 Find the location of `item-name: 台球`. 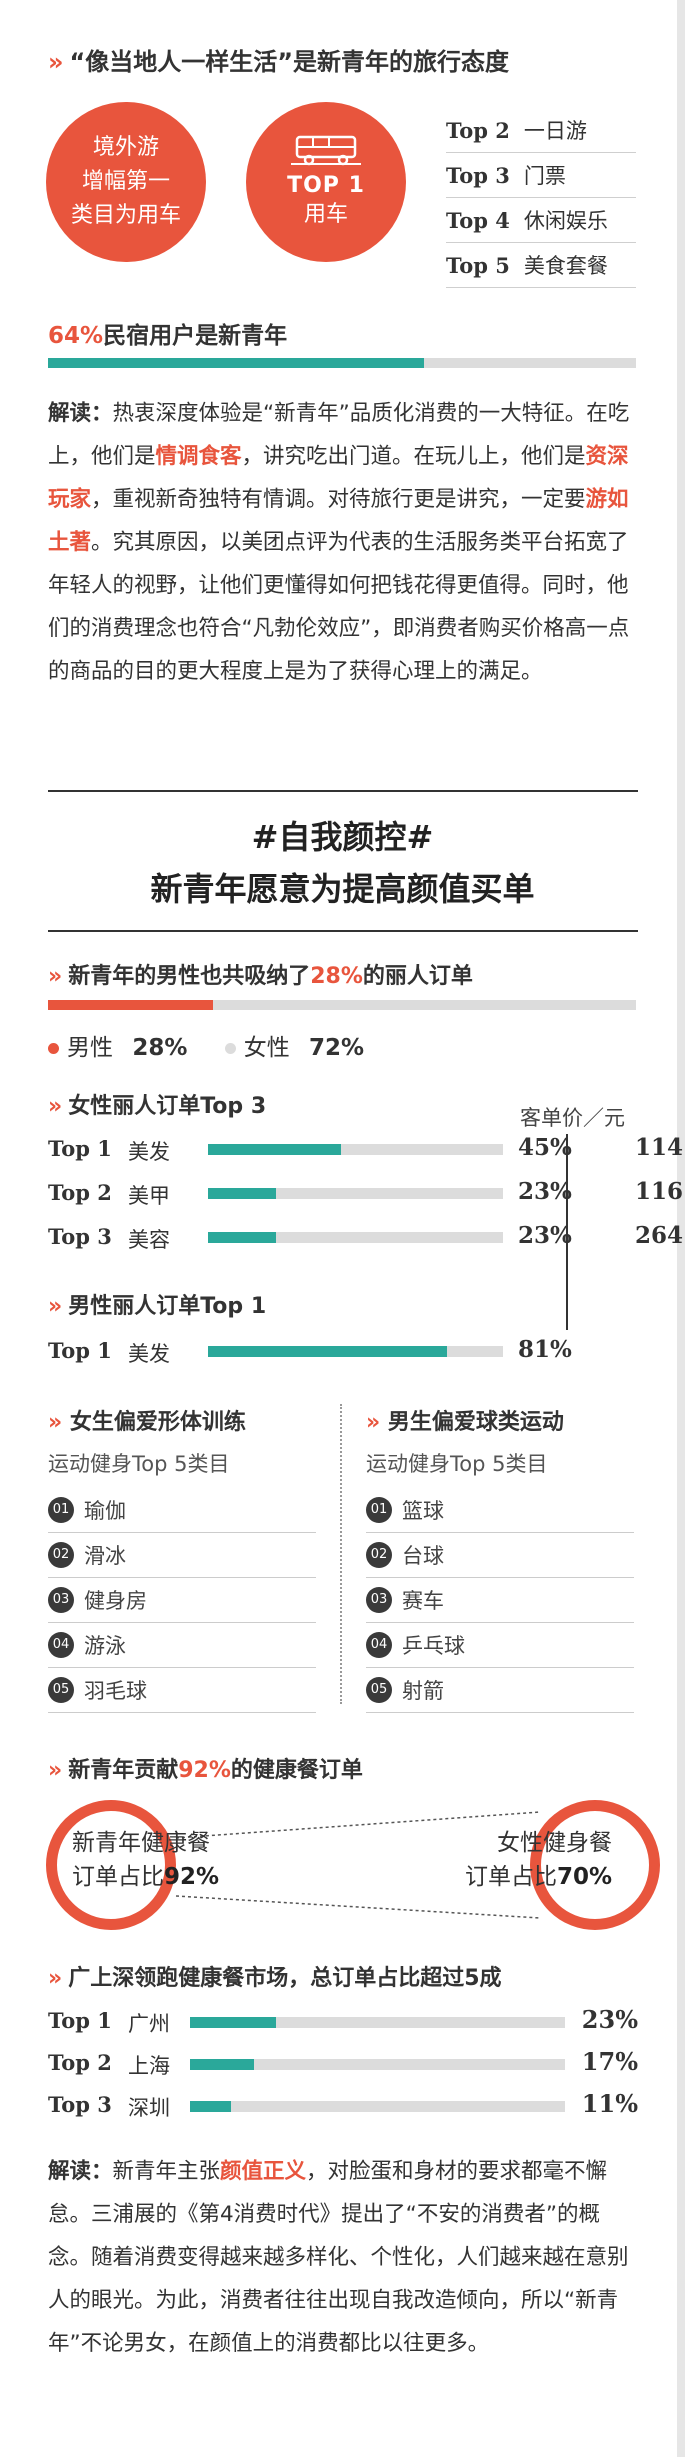

item-name: 台球 is located at coordinates (423, 1556).